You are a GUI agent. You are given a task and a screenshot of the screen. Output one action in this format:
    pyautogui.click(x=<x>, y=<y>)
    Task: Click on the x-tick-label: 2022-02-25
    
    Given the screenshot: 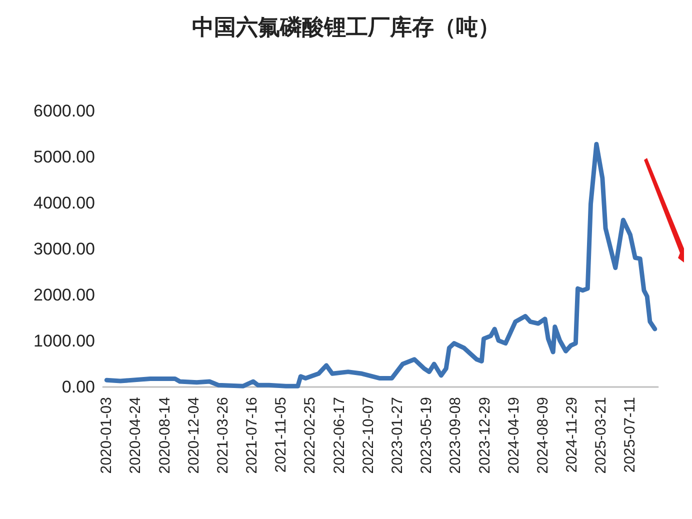 What is the action you would take?
    pyautogui.click(x=310, y=435)
    